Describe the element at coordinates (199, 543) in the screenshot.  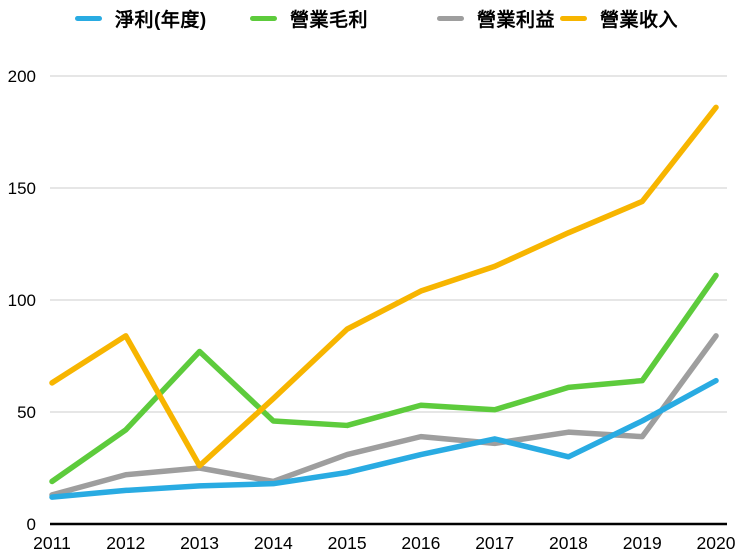
I see `x-tick-label: 2013` at that location.